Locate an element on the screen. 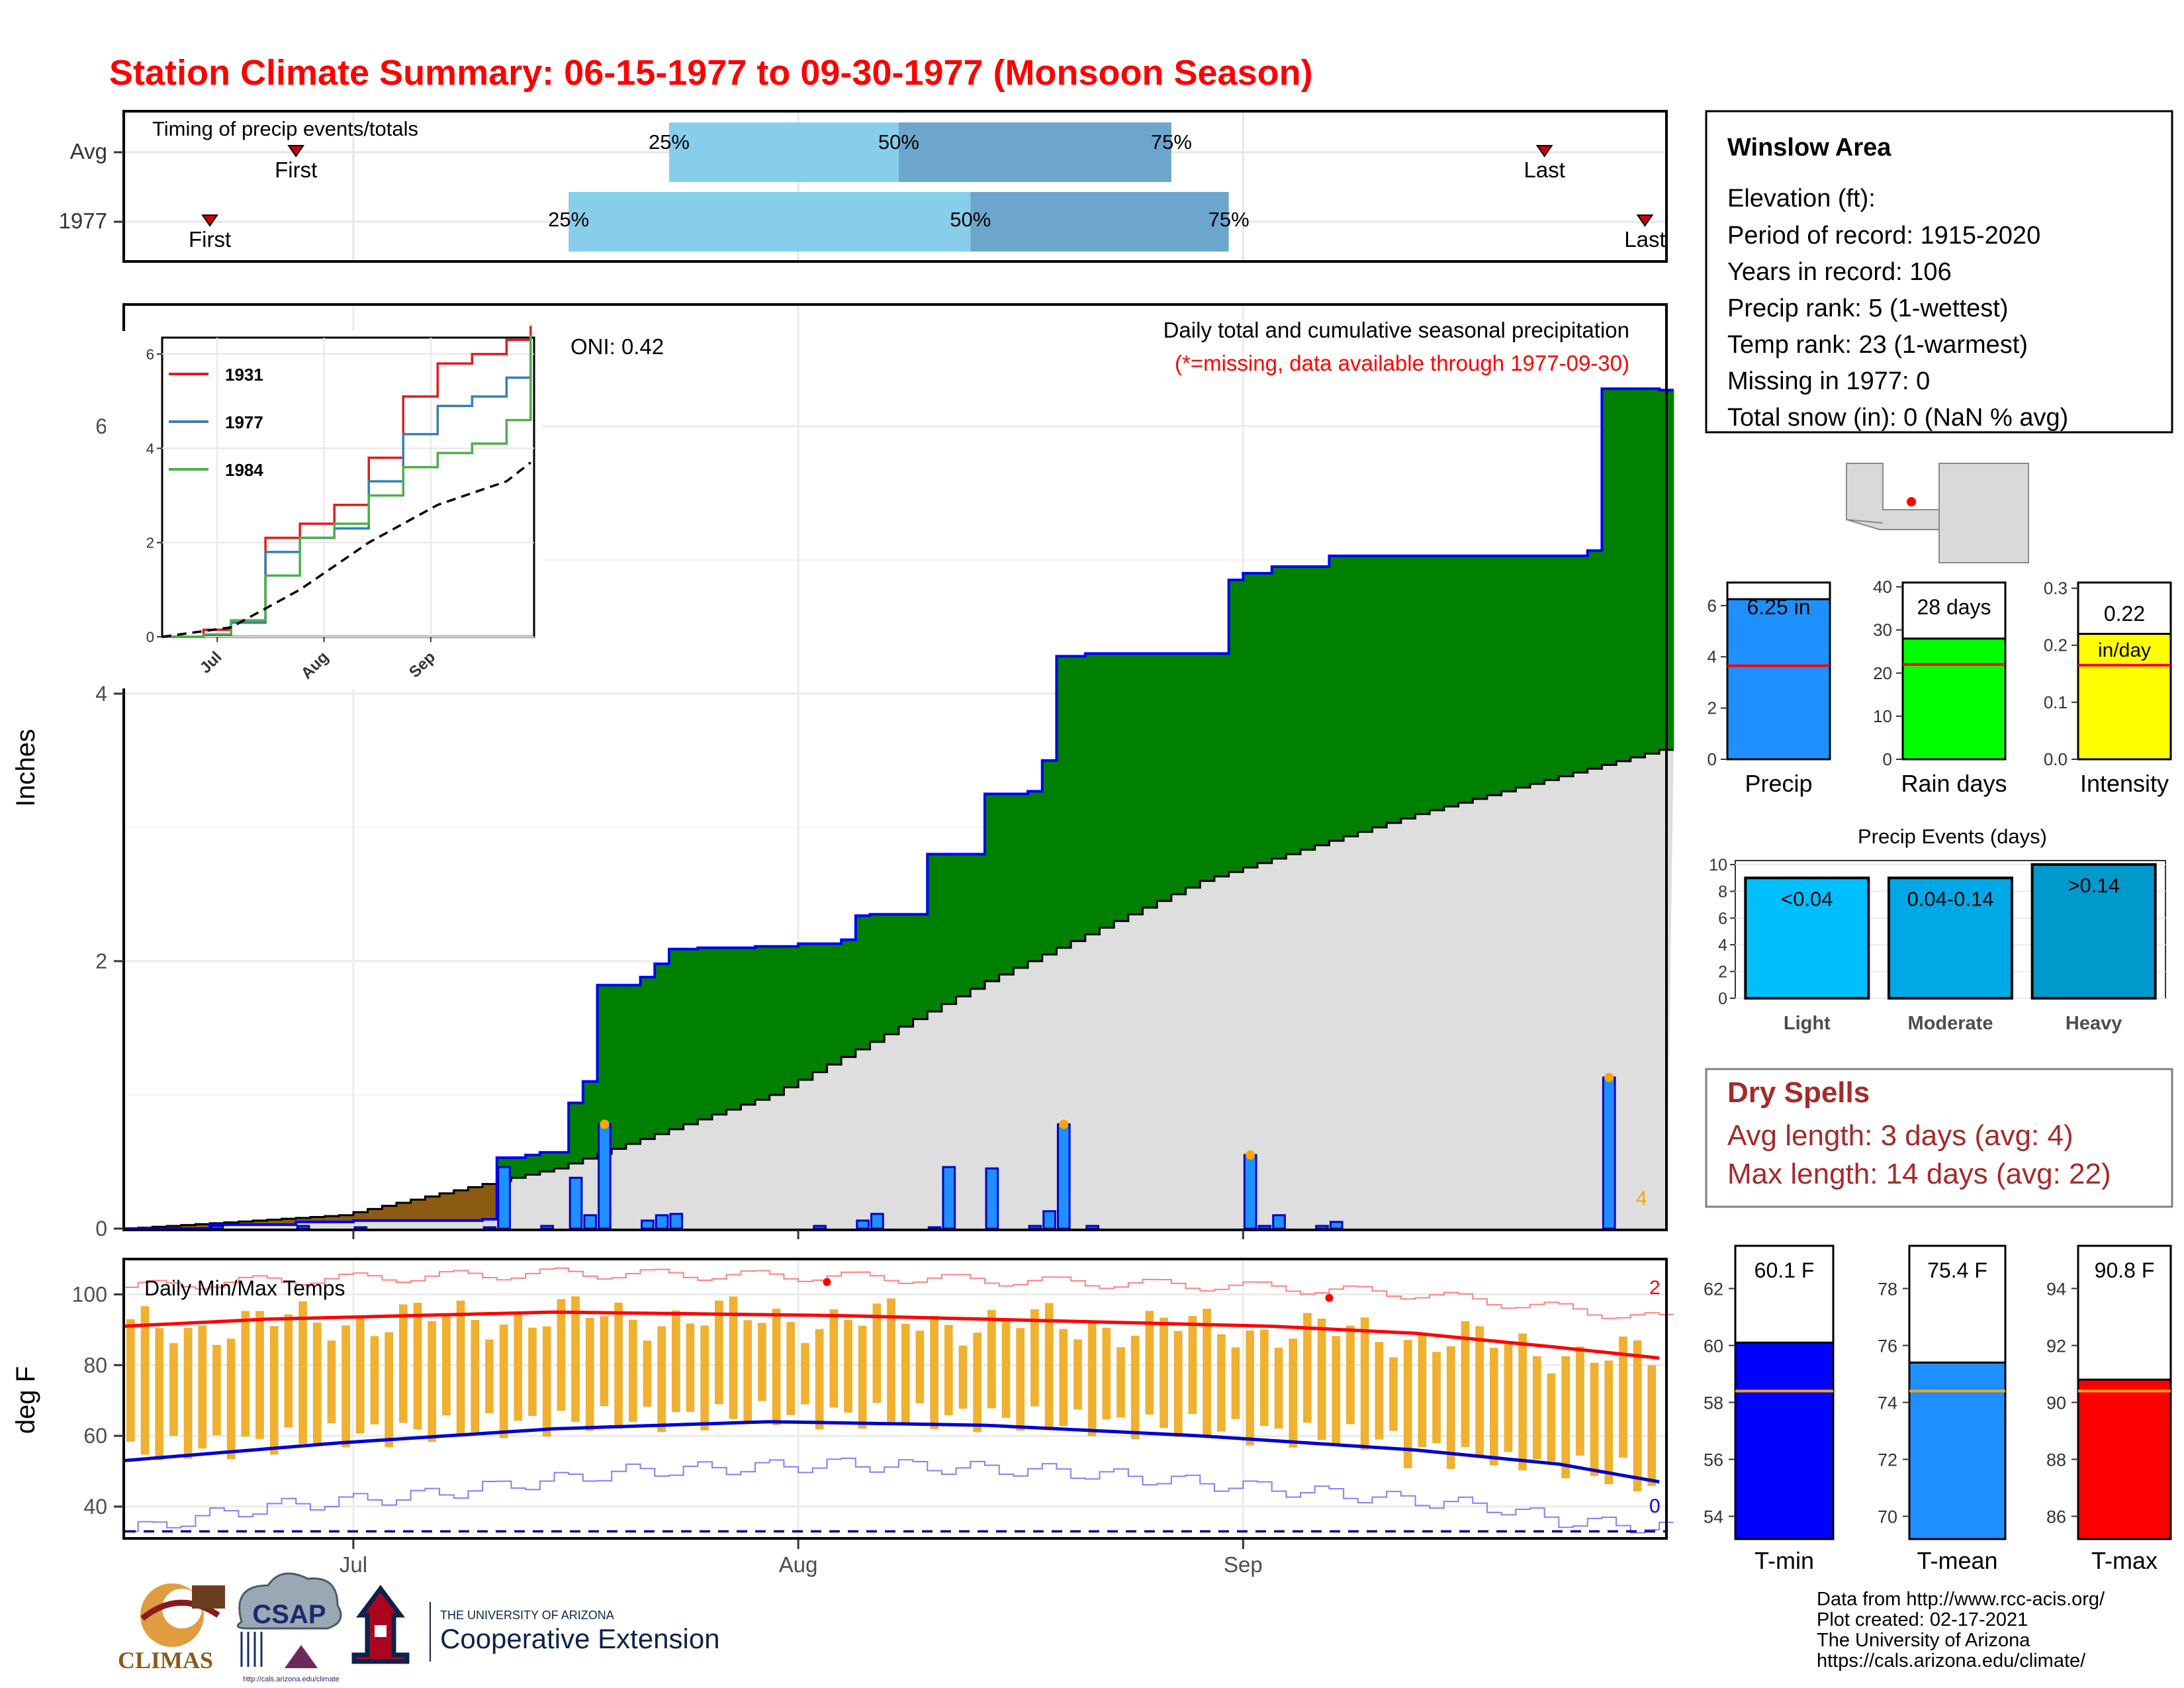 This screenshot has width=2184, height=1688. events-category-label: Heavy is located at coordinates (2094, 1023).